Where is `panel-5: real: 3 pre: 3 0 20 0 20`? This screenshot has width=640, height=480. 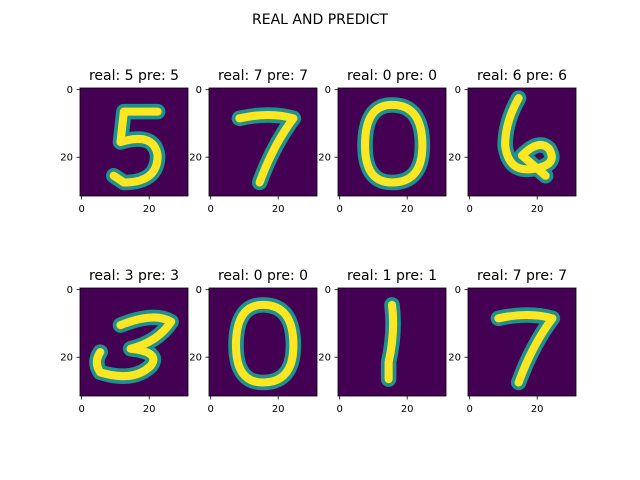 panel-5: real: 3 pre: 3 0 20 0 20 is located at coordinates (124, 341).